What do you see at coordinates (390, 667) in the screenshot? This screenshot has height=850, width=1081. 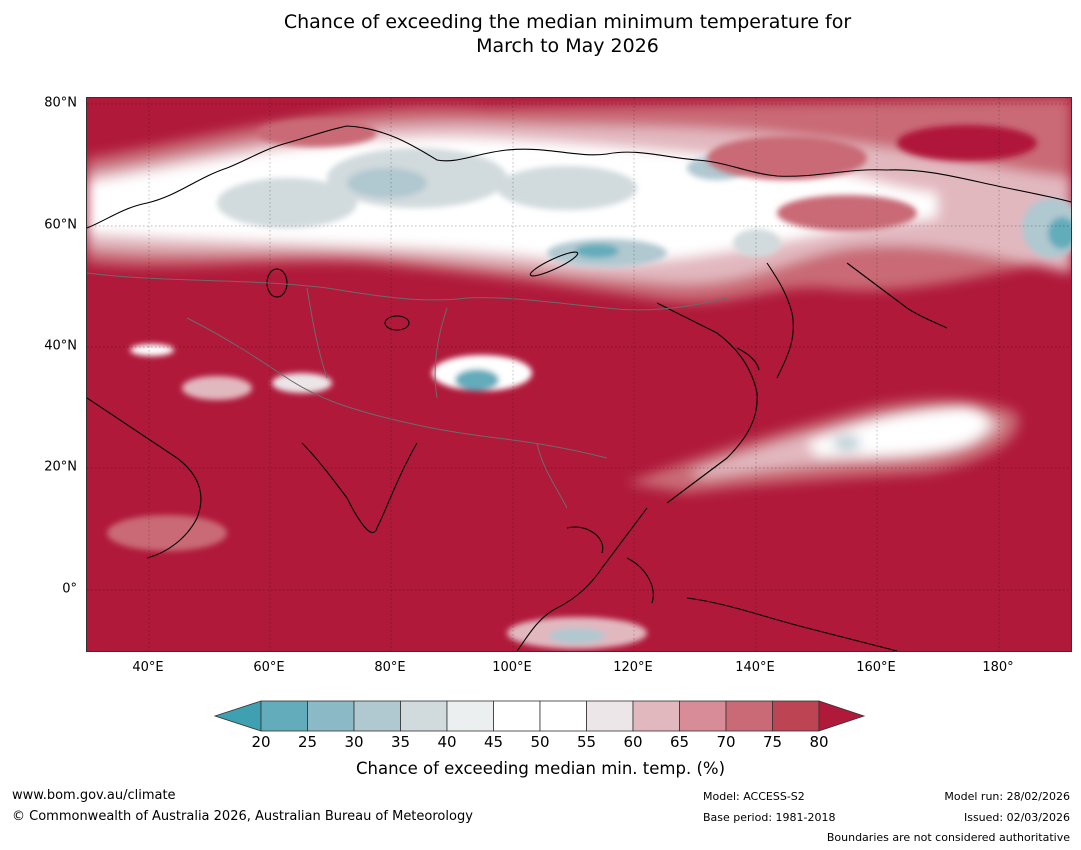 I see `lon-label-80e: 80°E` at bounding box center [390, 667].